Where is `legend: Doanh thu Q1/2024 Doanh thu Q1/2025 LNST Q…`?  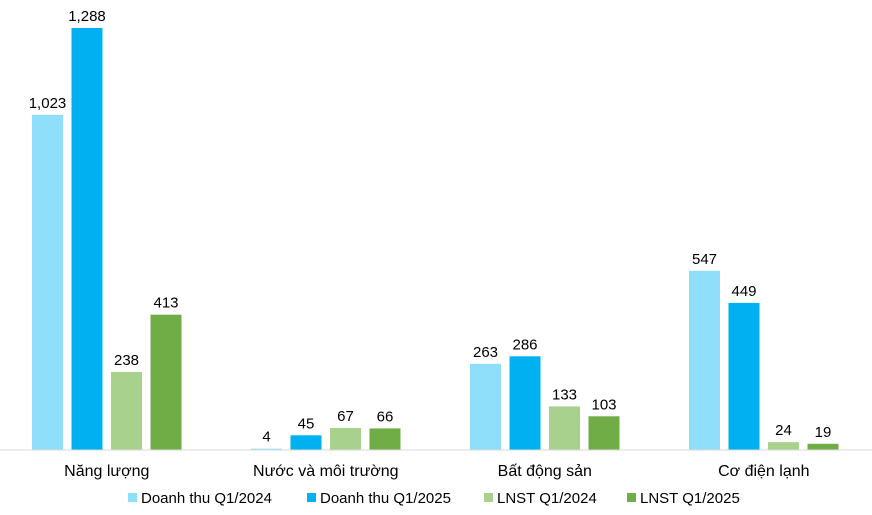
legend: Doanh thu Q1/2024 Doanh thu Q1/2025 LNST Q… is located at coordinates (434, 498).